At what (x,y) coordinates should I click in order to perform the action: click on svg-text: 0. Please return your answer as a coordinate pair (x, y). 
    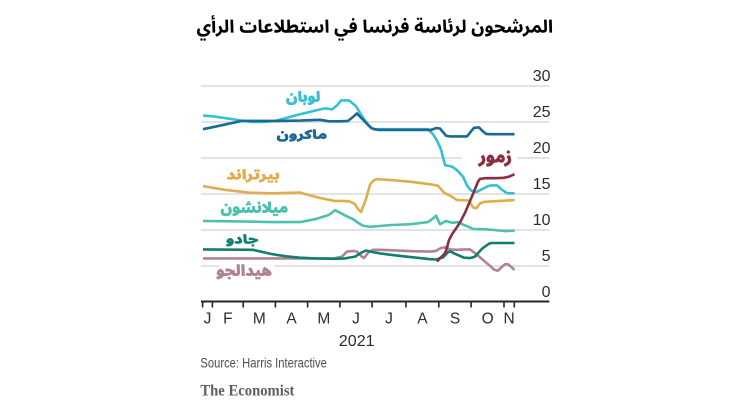
    Looking at the image, I should click on (546, 292).